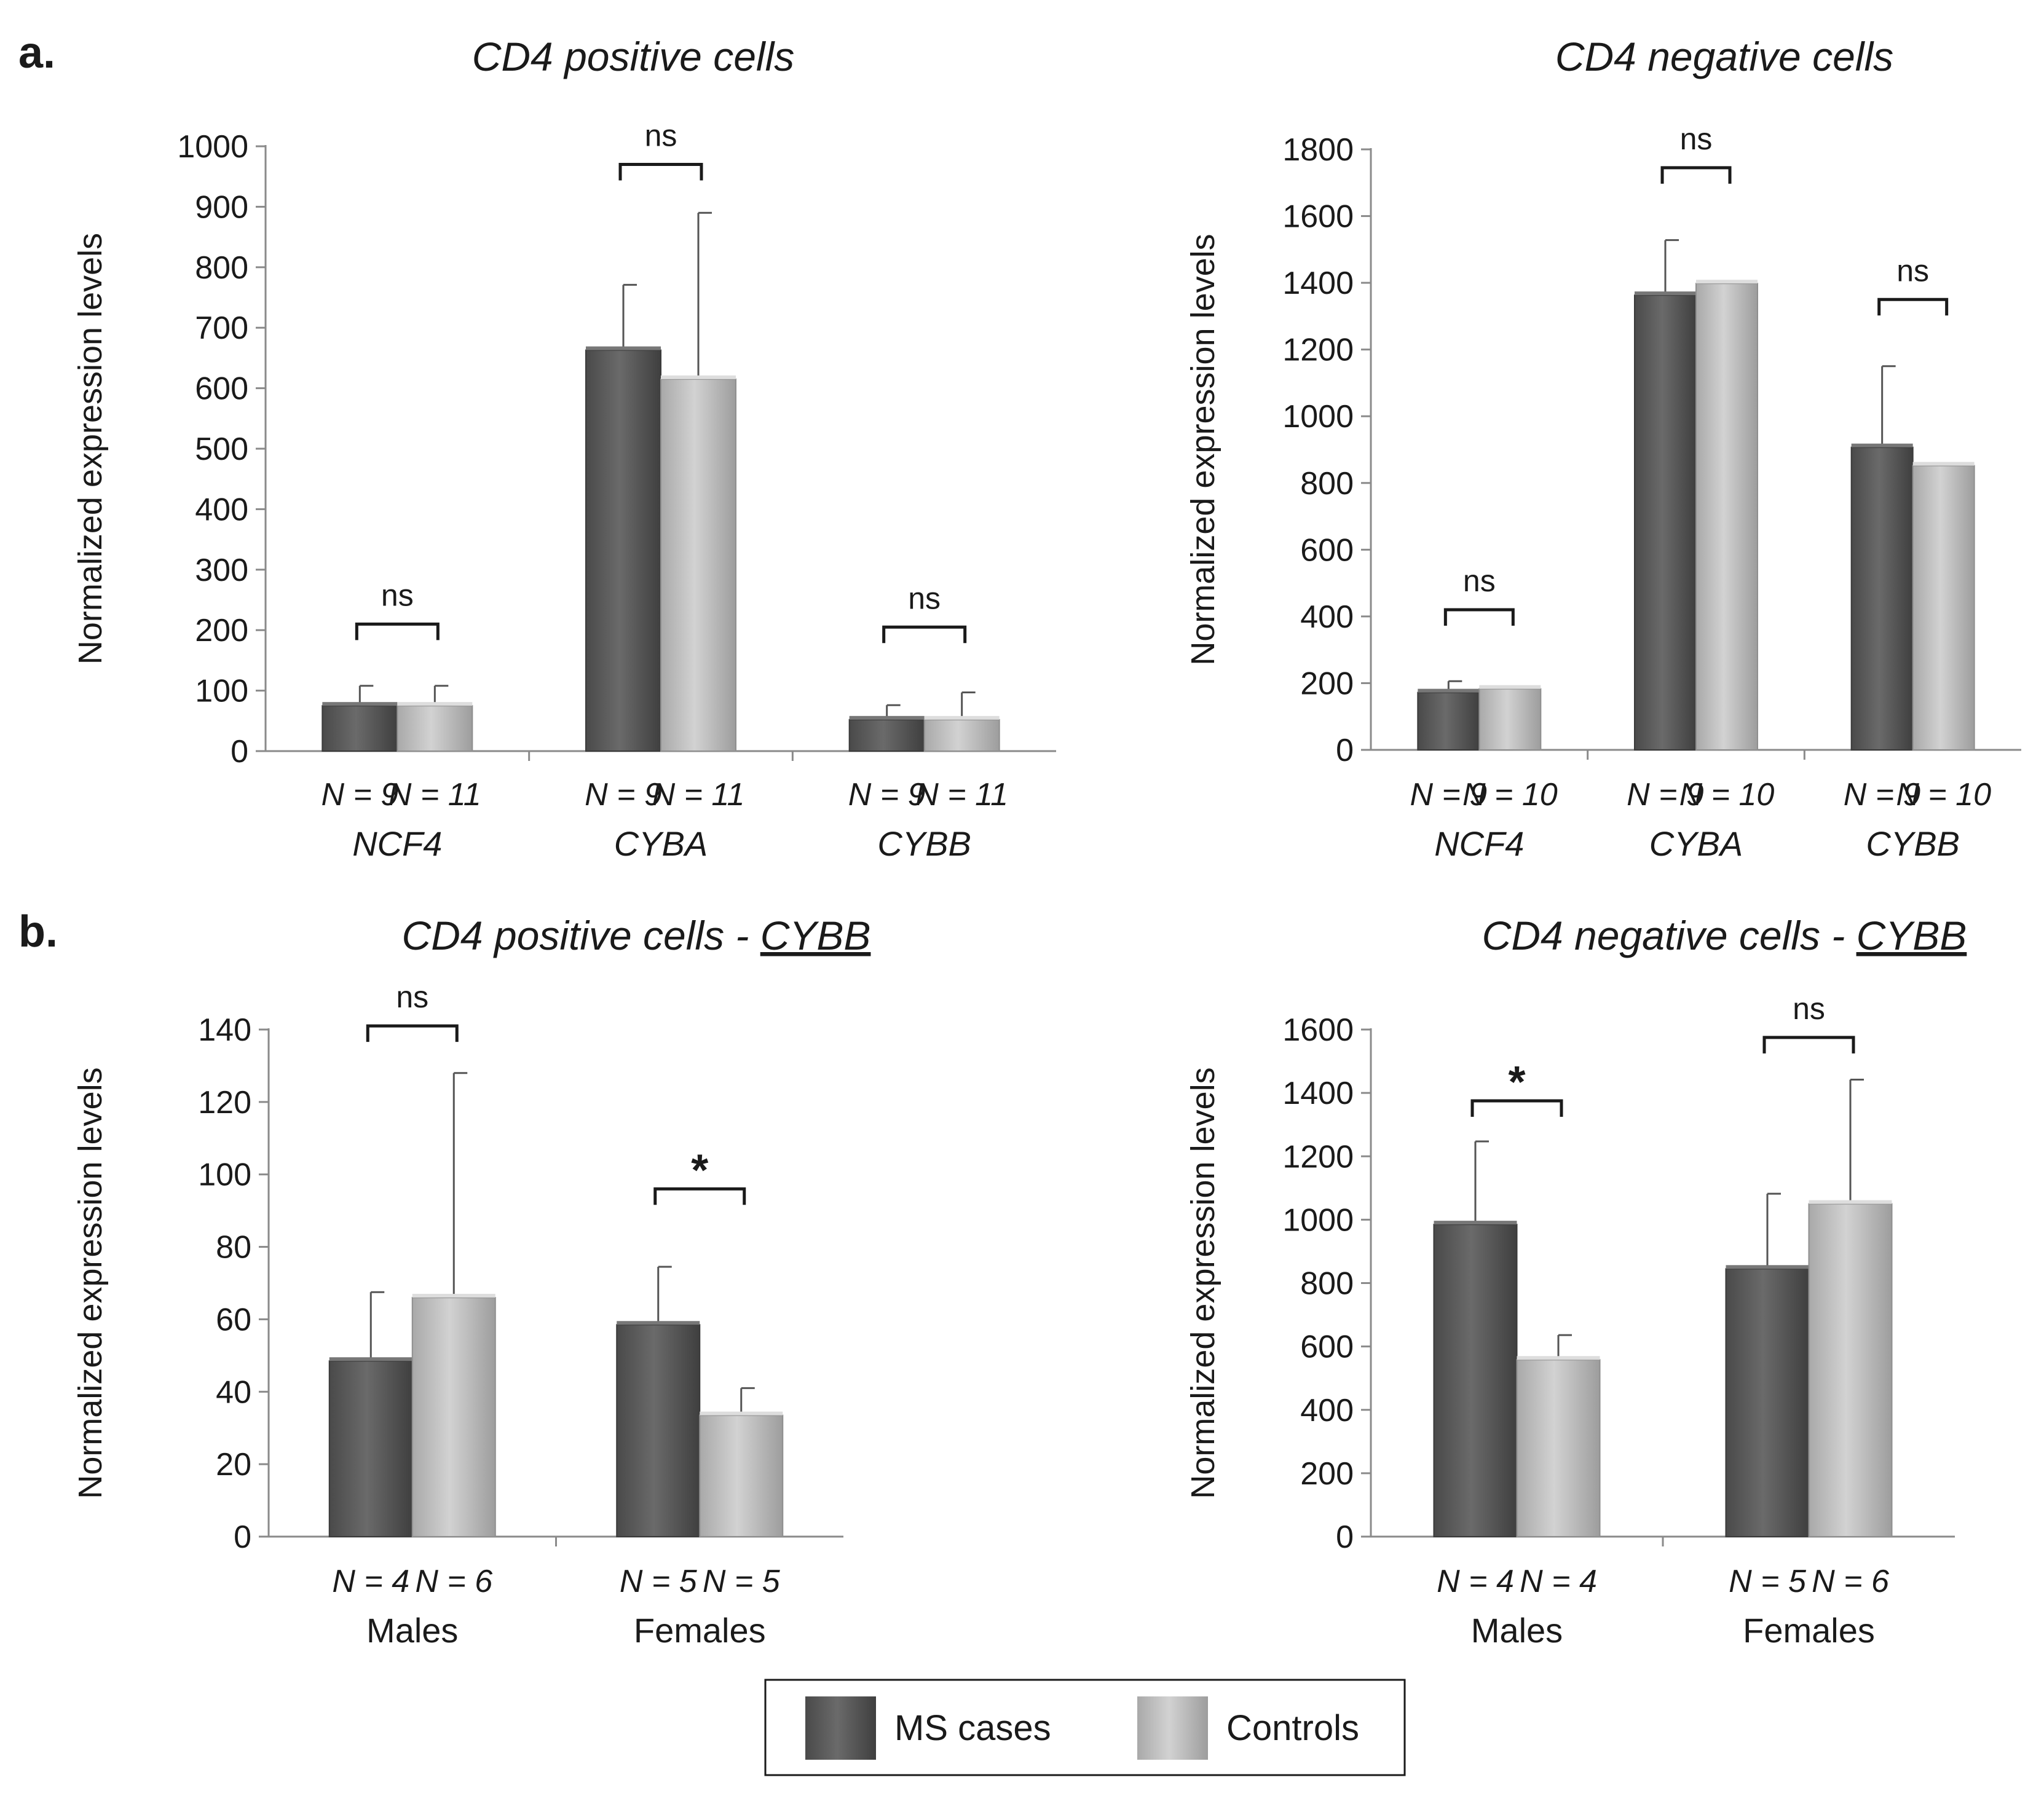 This screenshot has width=2044, height=1796. I want to click on y-tick-label: 1800, so click(1318, 150).